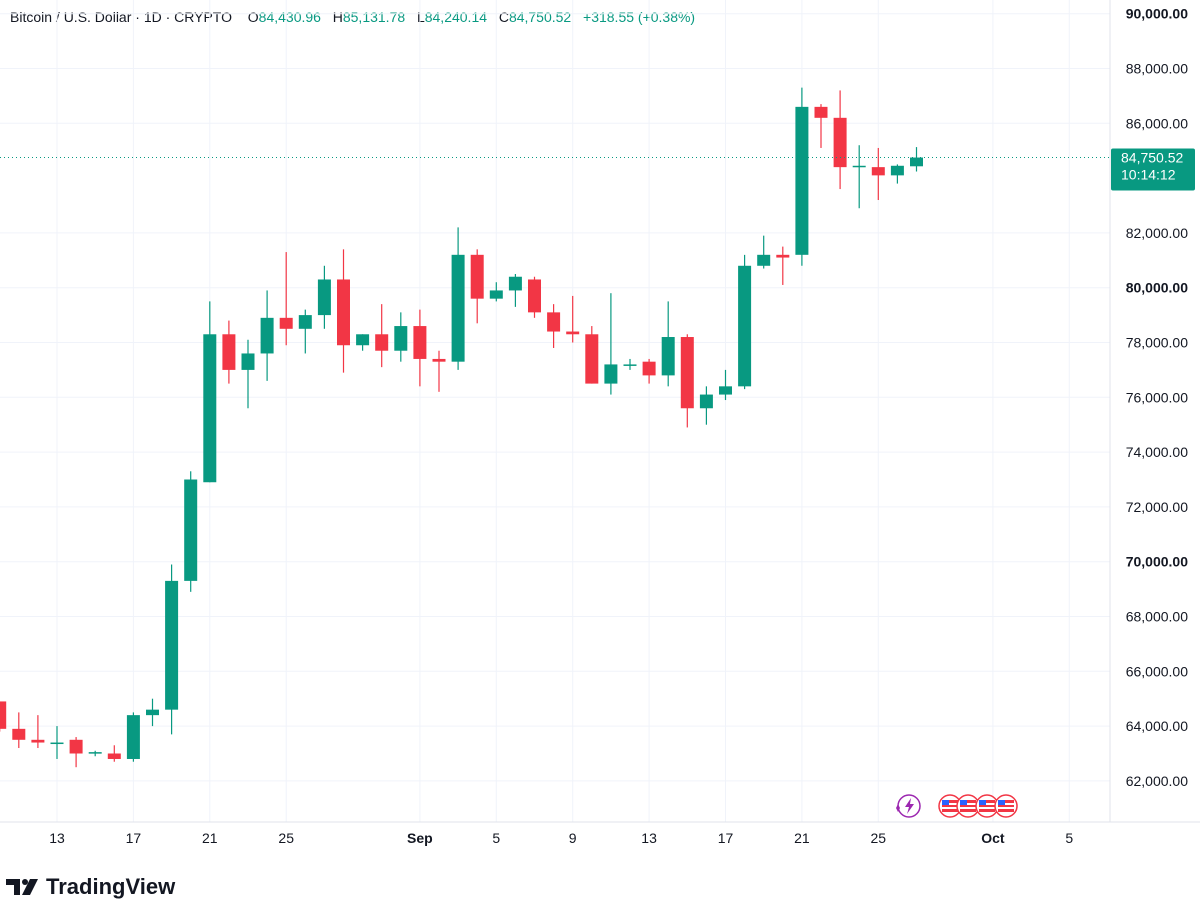 Image resolution: width=1200 pixels, height=902 pixels. Describe the element at coordinates (908, 806) in the screenshot. I see `lightning-event-icon` at that location.